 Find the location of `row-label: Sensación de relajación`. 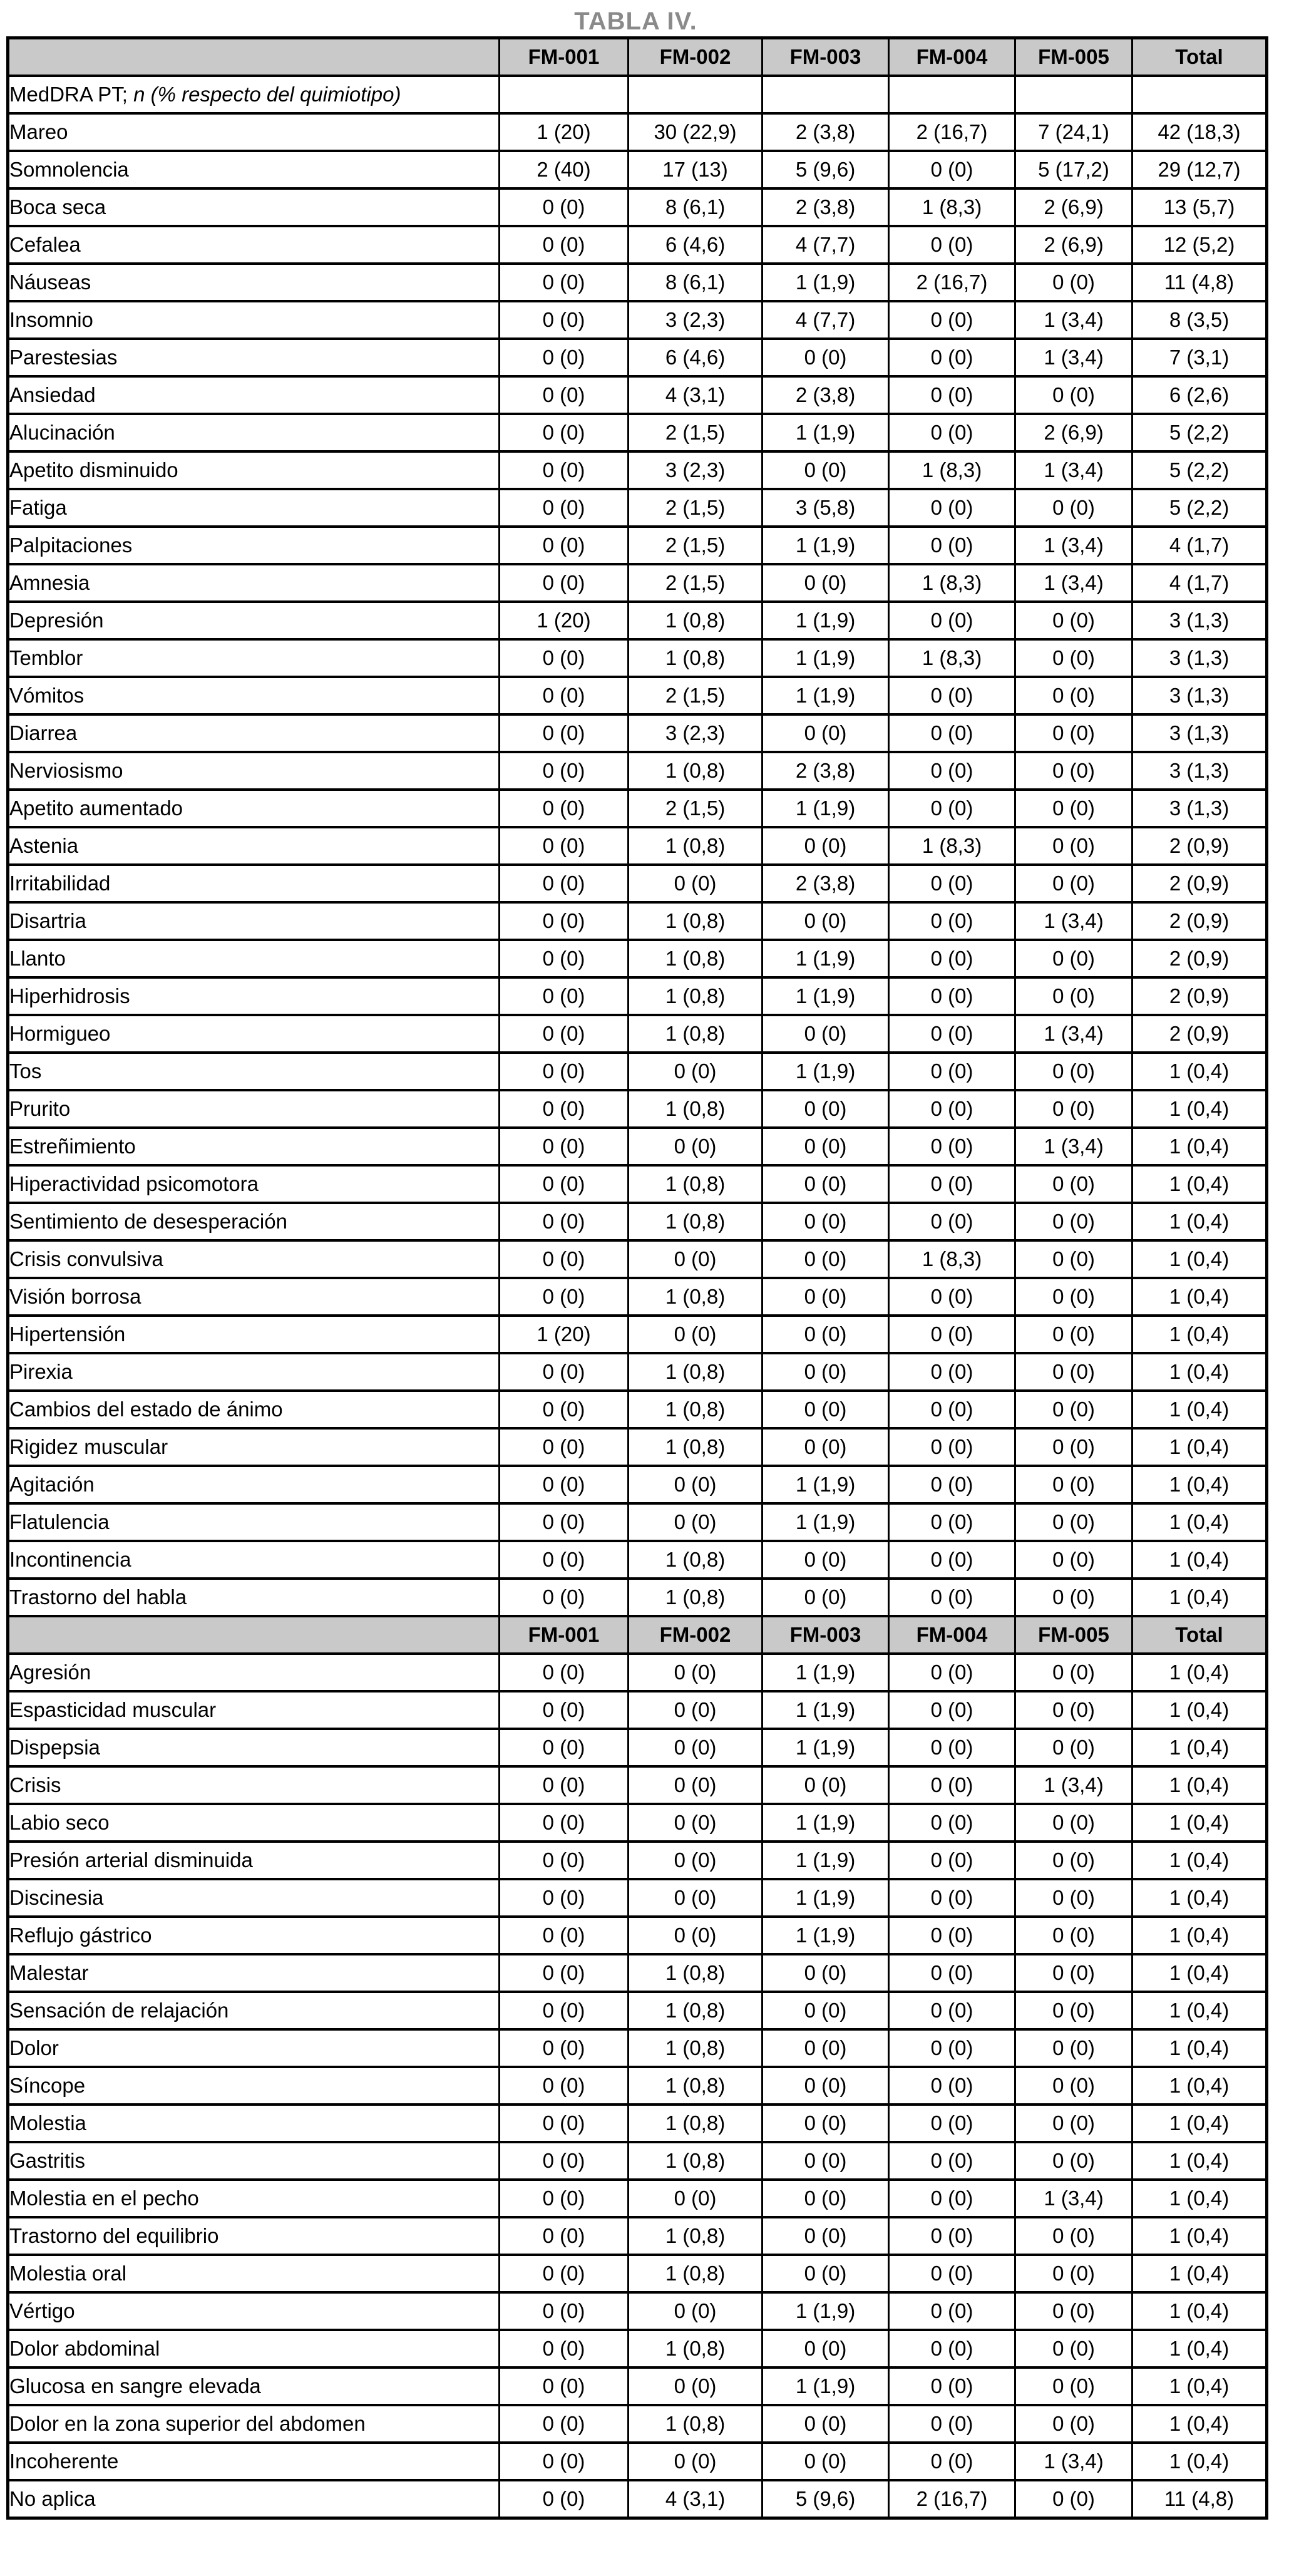

row-label: Sensación de relajación is located at coordinates (253, 2011).